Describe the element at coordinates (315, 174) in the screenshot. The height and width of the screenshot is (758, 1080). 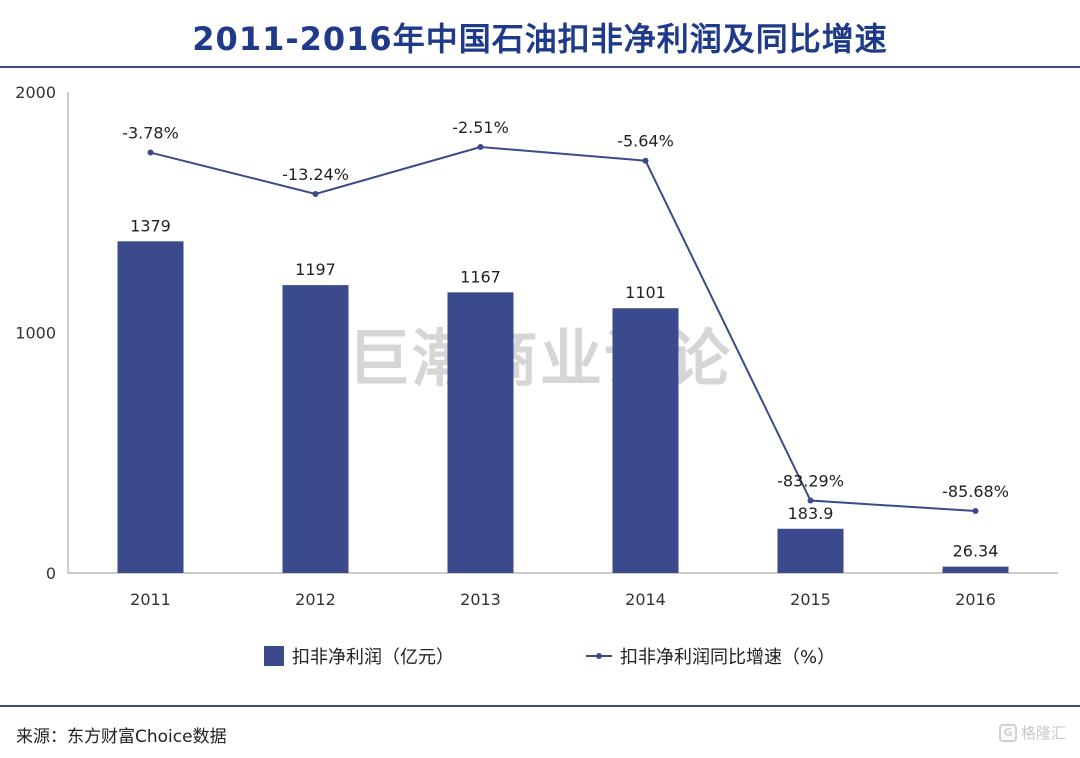
I see `growth-data-label: -13.24%` at that location.